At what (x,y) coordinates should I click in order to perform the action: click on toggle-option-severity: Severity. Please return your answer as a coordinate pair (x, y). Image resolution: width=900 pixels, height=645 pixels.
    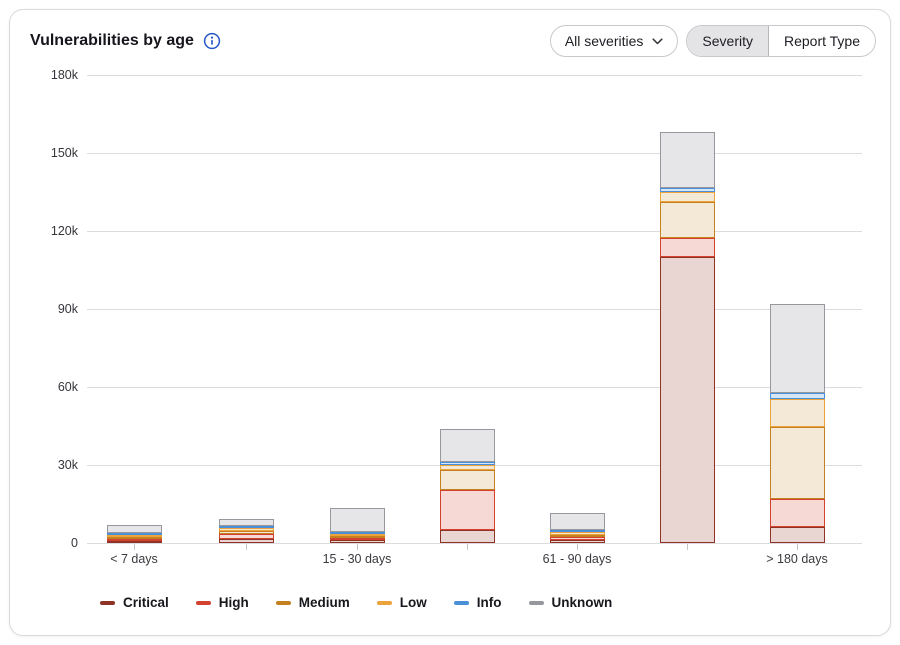
    Looking at the image, I should click on (728, 41).